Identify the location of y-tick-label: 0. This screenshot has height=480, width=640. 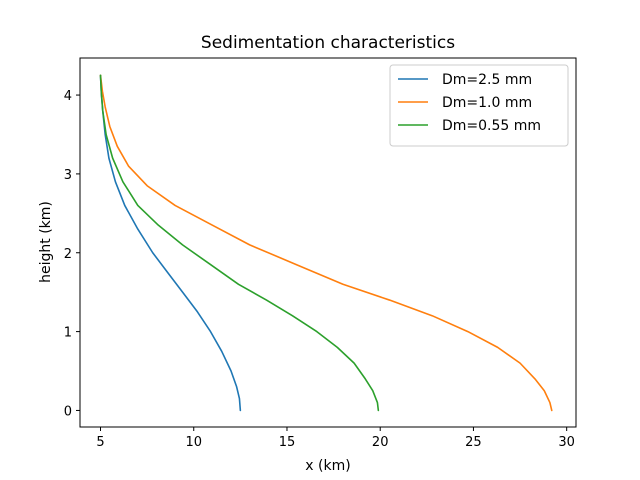
(68, 411).